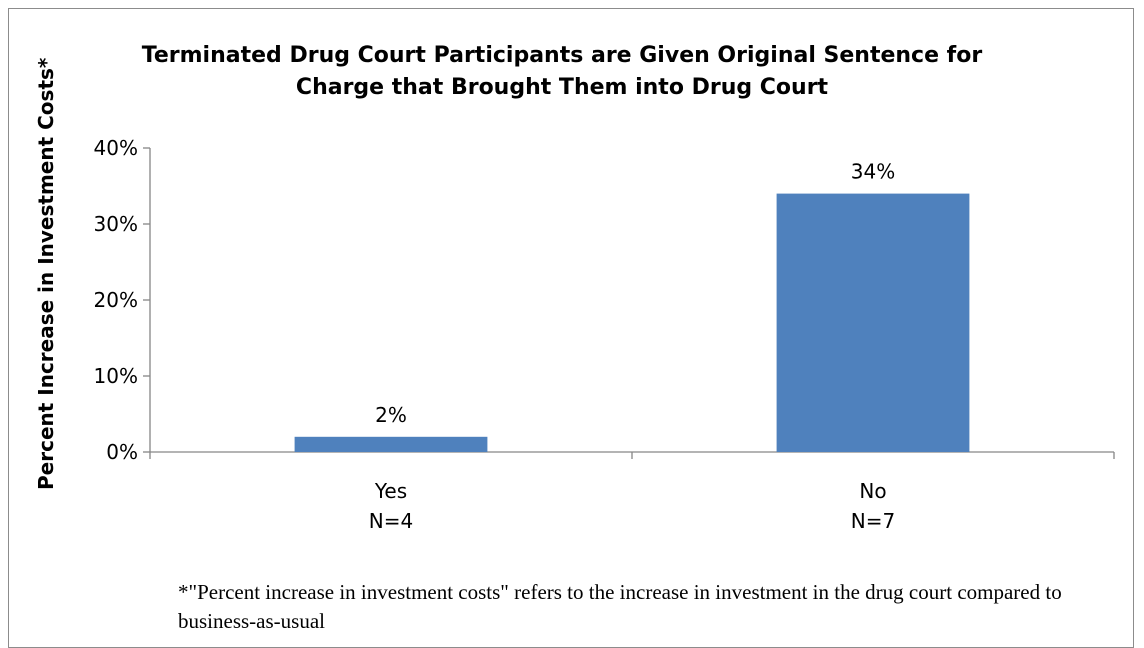 The height and width of the screenshot is (648, 1144). What do you see at coordinates (116, 148) in the screenshot?
I see `y-tick-label: 40%` at bounding box center [116, 148].